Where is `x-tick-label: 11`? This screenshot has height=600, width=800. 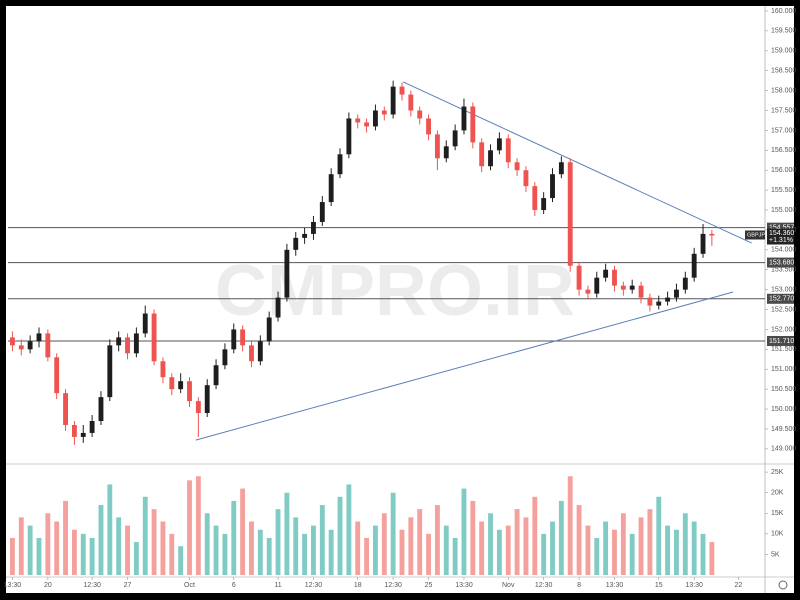
x-tick-label: 11 is located at coordinates (277, 585).